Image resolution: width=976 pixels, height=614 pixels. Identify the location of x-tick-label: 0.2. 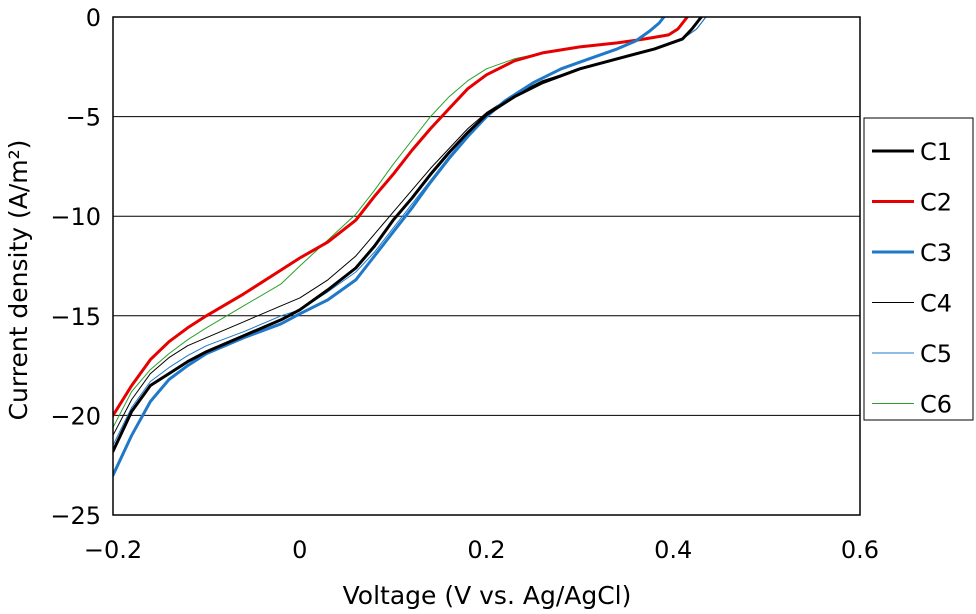
(486, 550).